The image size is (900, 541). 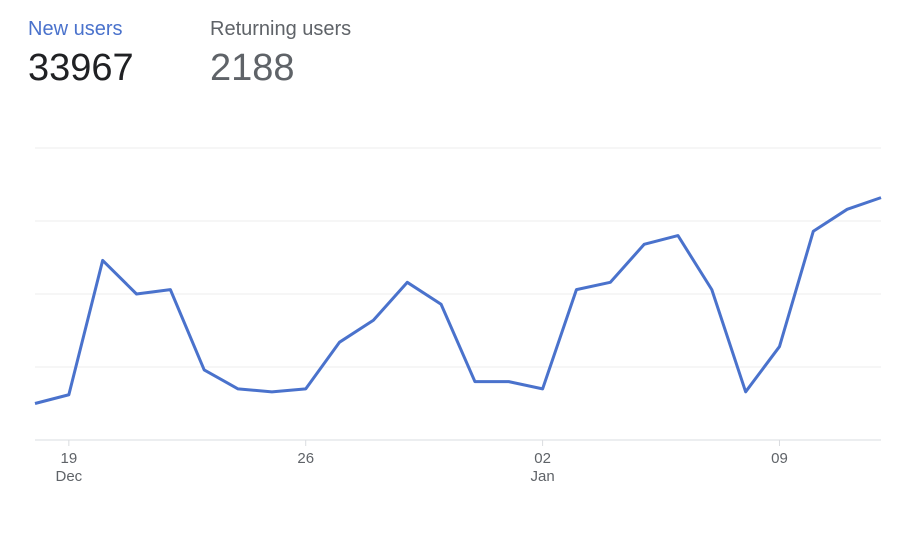 I want to click on metric-returning-users: Returning users 2188, so click(x=280, y=54).